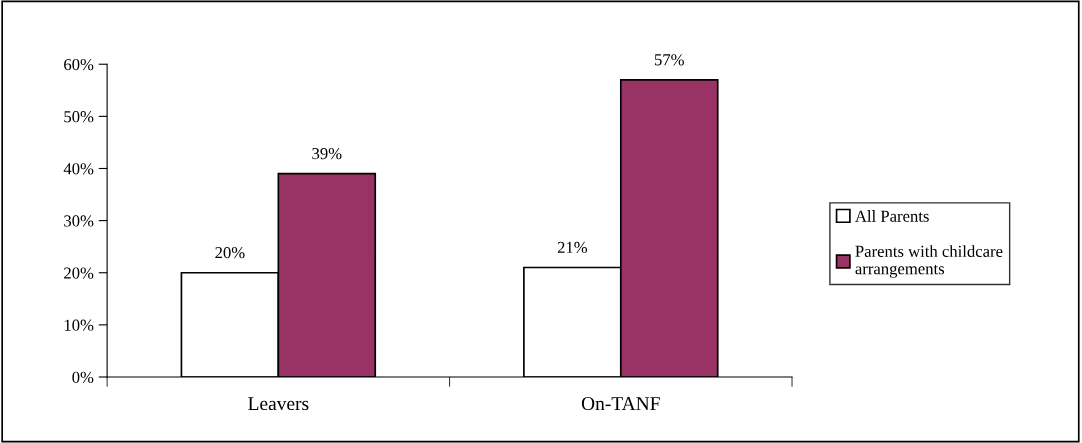  I want to click on data-label: 21%, so click(572, 247).